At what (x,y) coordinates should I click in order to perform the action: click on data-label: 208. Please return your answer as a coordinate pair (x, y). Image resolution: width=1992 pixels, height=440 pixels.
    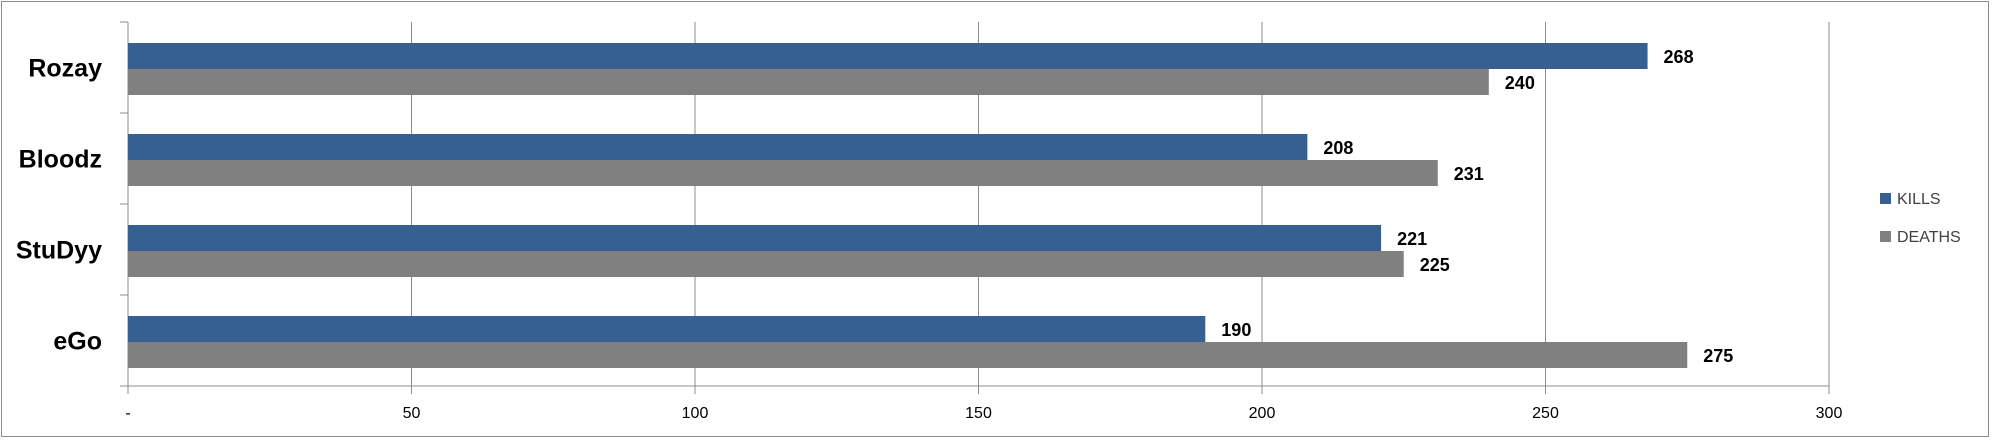
    Looking at the image, I should click on (1338, 148).